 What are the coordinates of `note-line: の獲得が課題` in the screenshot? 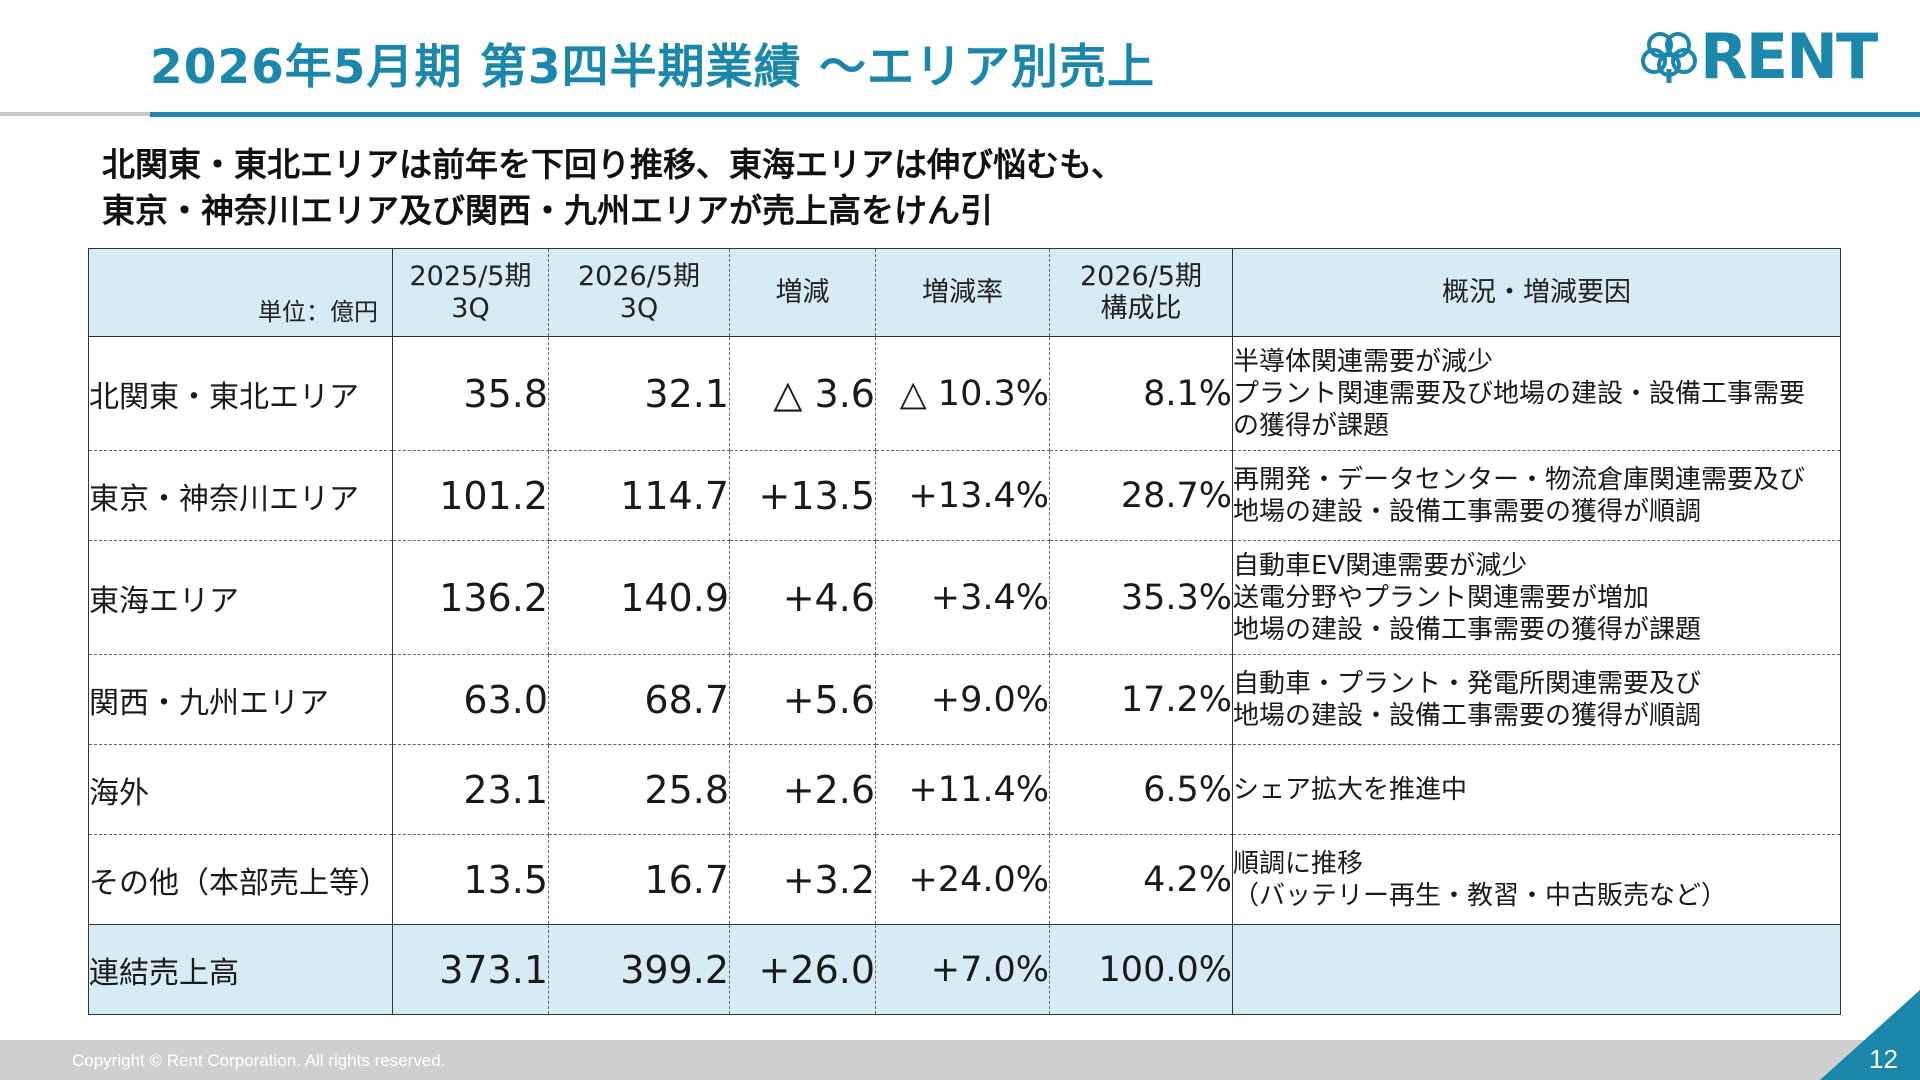 It's located at (1311, 425).